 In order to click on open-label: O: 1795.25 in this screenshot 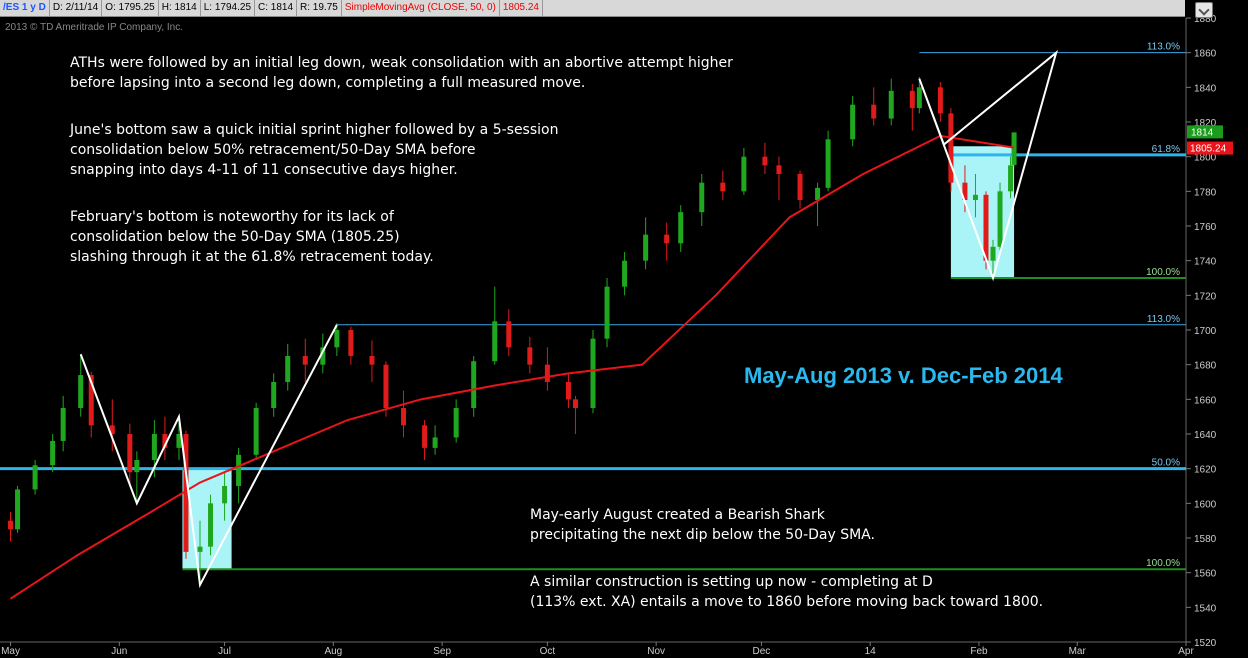, I will do `click(130, 8)`.